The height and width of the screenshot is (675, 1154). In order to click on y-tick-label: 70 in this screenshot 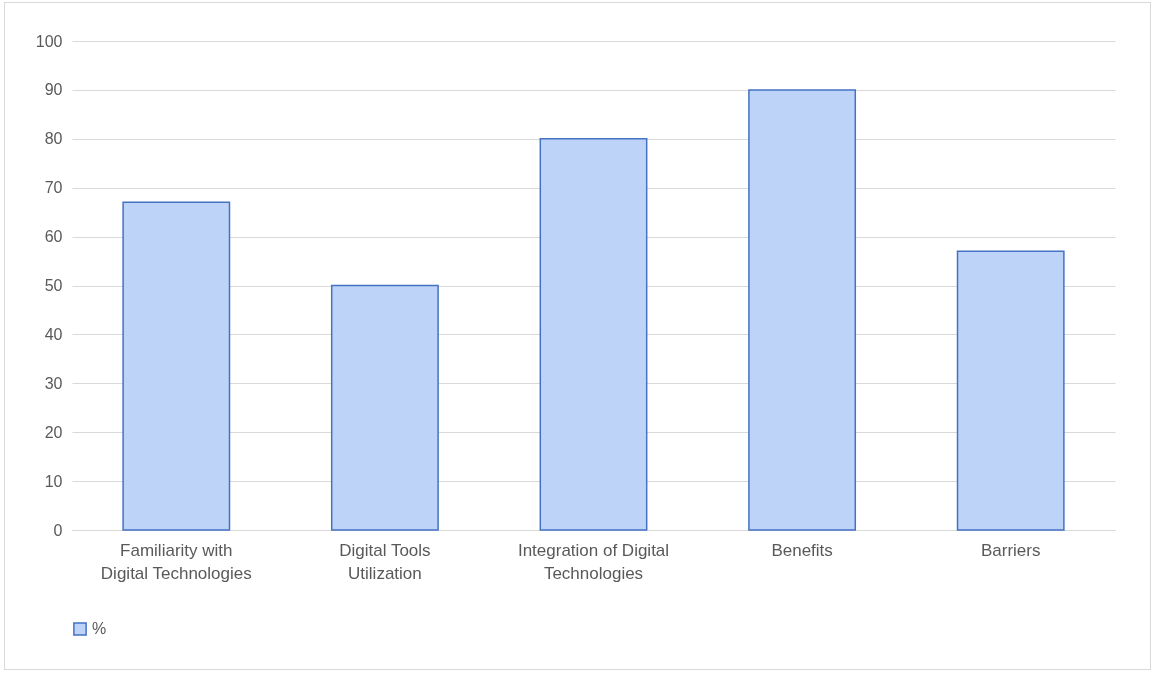, I will do `click(53, 188)`.